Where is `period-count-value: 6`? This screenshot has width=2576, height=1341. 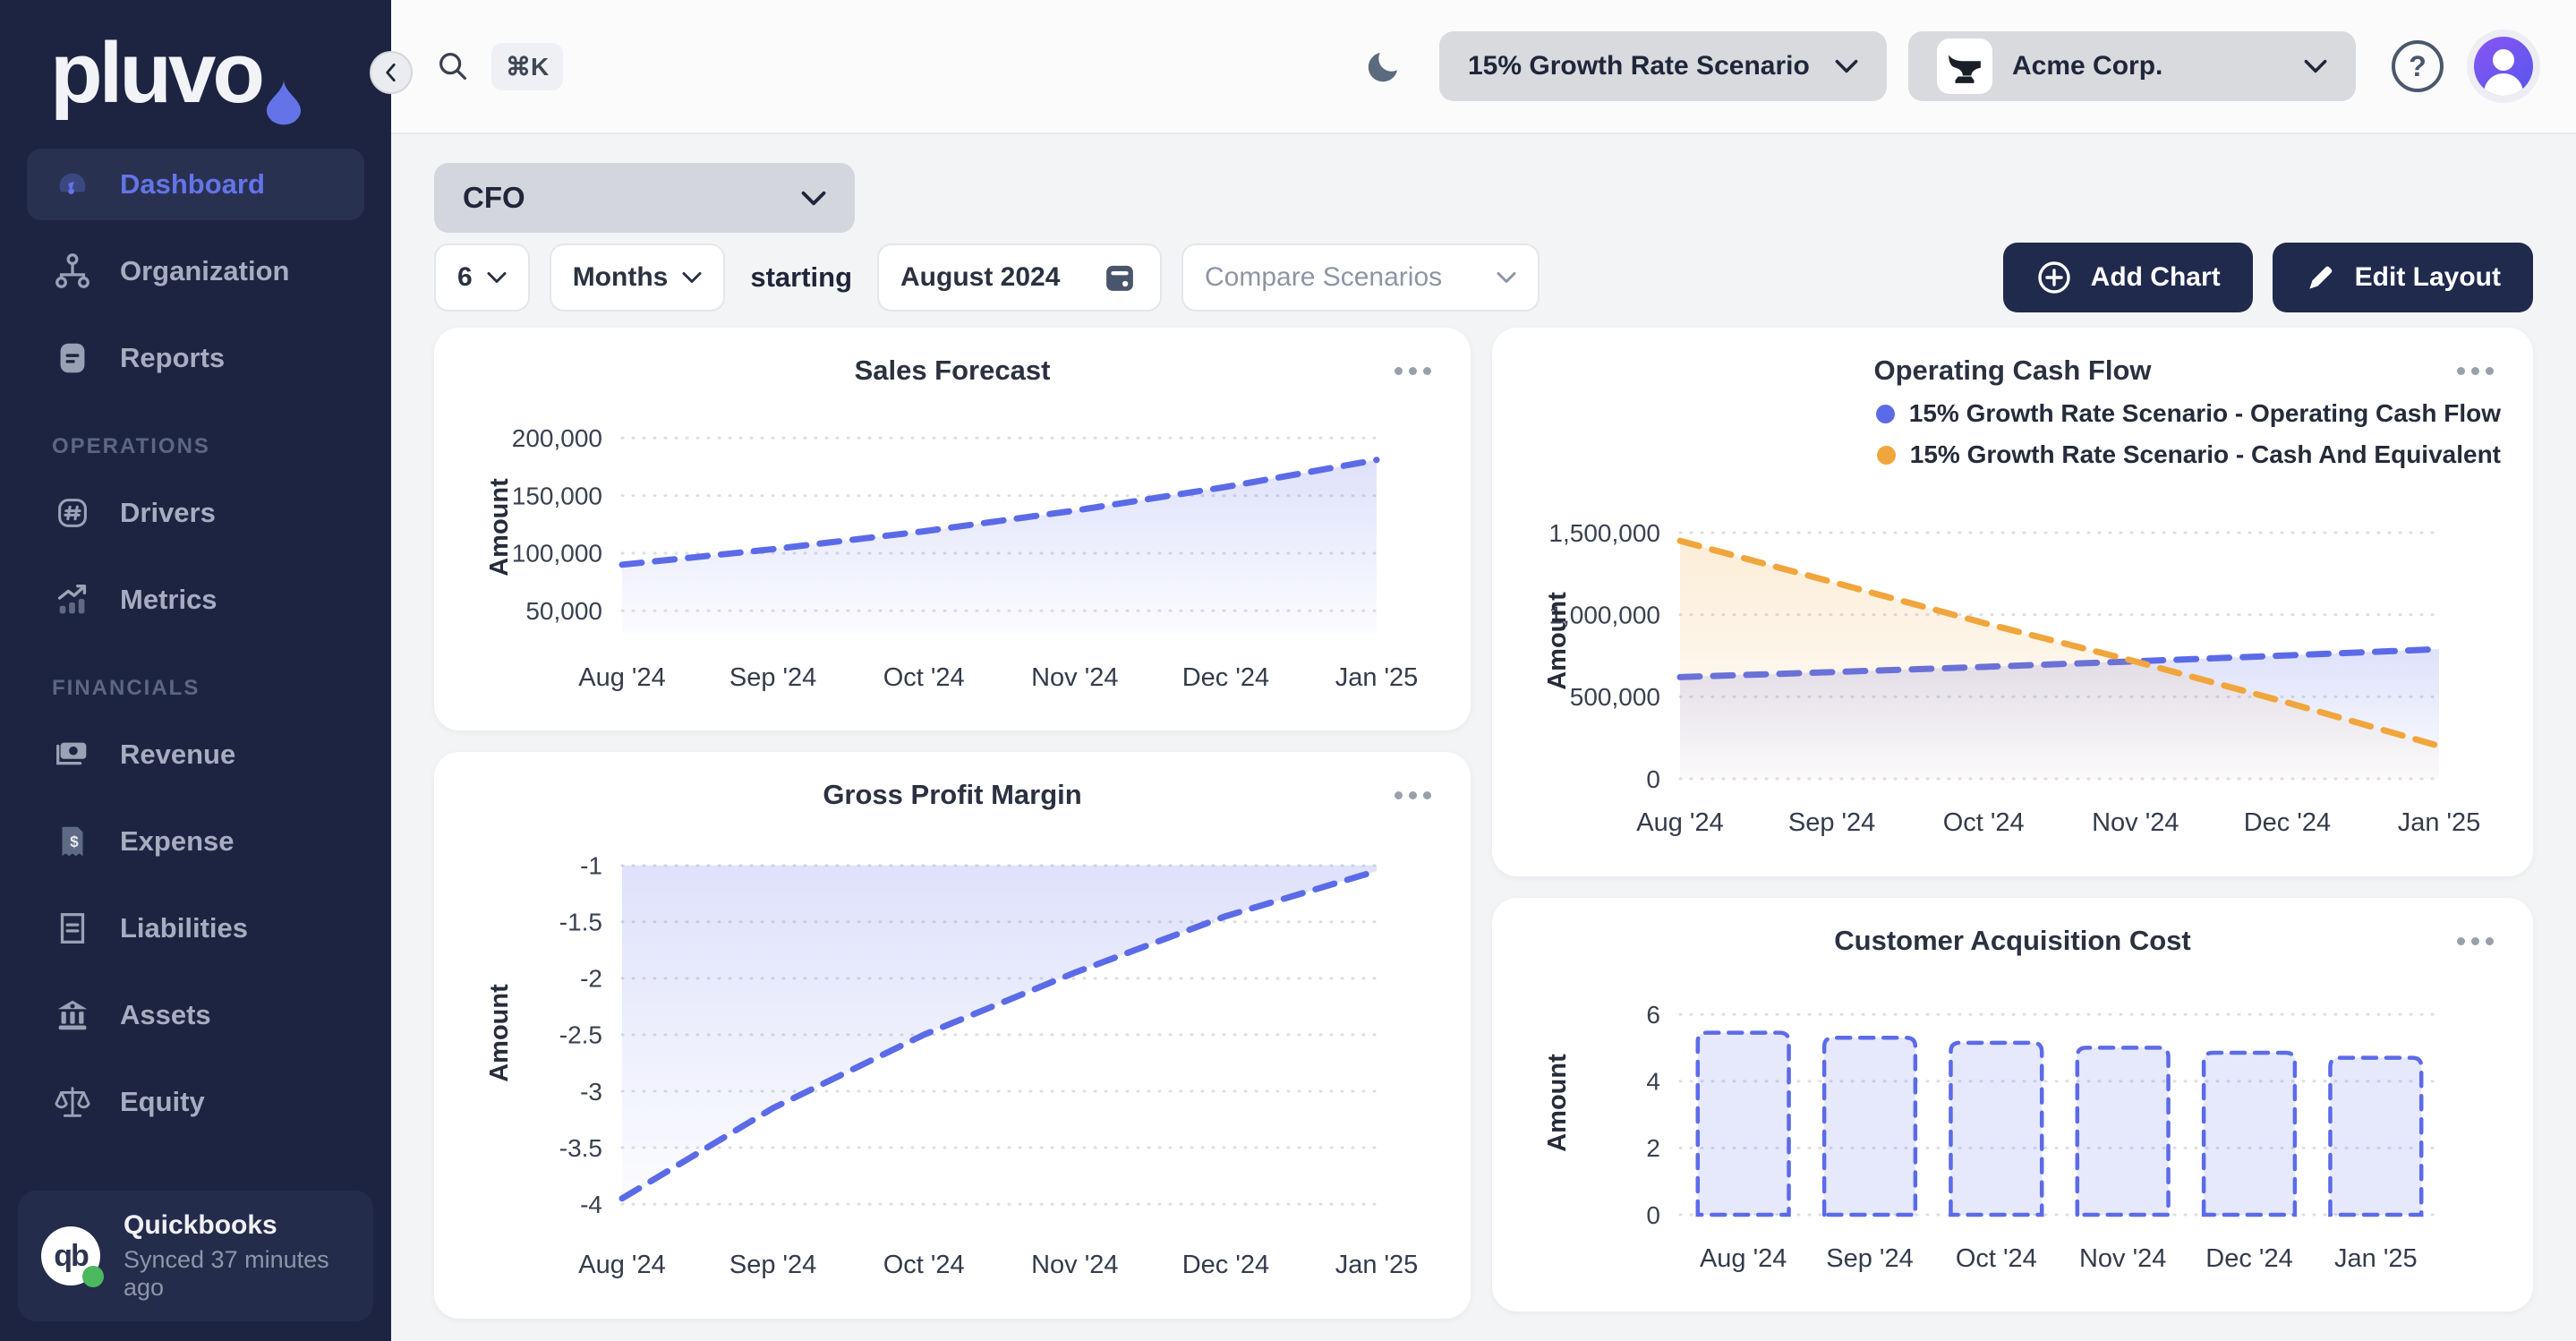 period-count-value: 6 is located at coordinates (465, 277).